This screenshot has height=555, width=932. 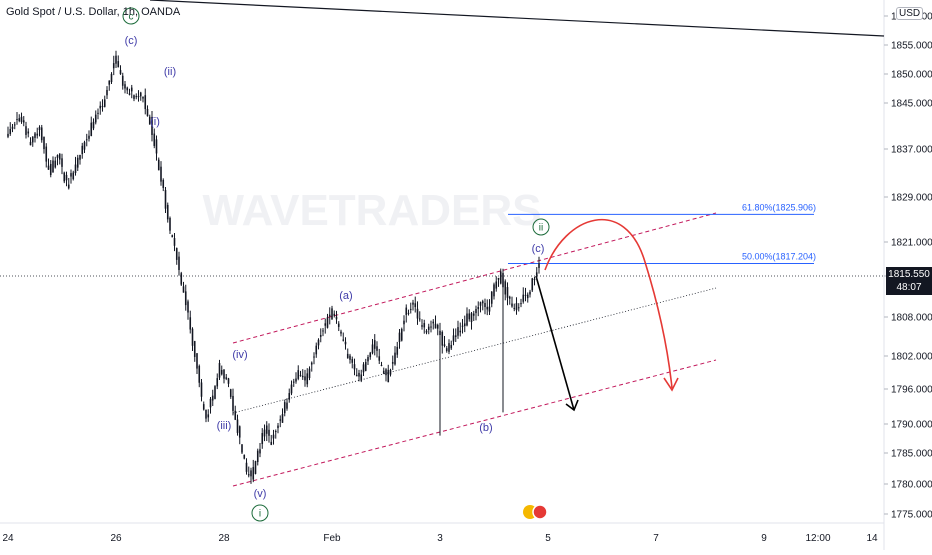 What do you see at coordinates (260, 514) in the screenshot?
I see `circled-wave-label: i` at bounding box center [260, 514].